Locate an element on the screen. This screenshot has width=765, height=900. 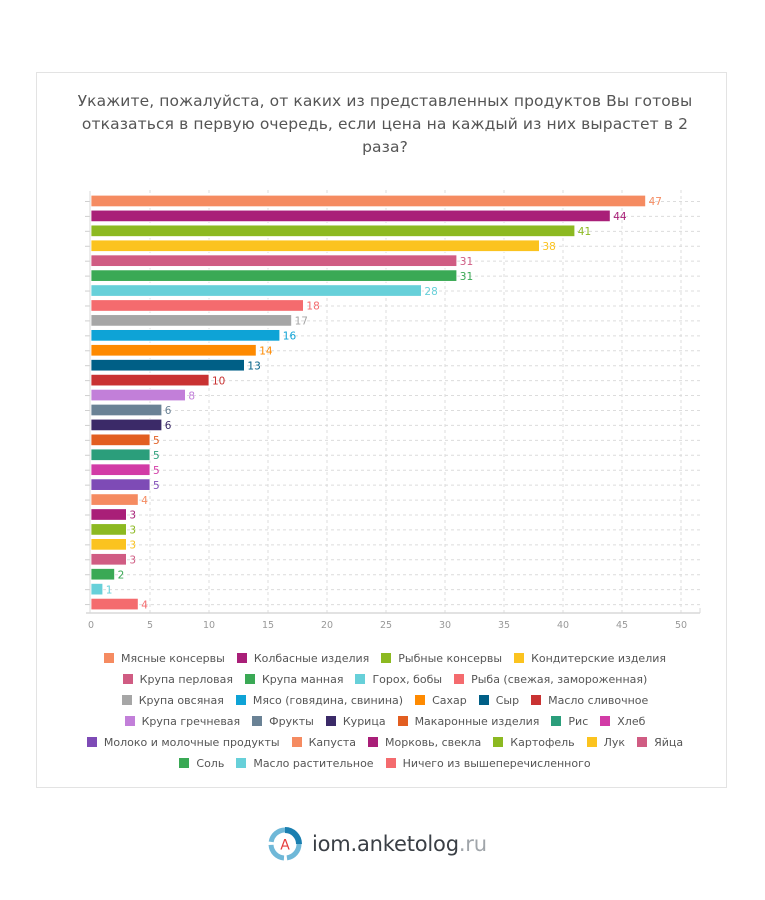
legend-item: Макаронные изделия is located at coordinates (468, 721).